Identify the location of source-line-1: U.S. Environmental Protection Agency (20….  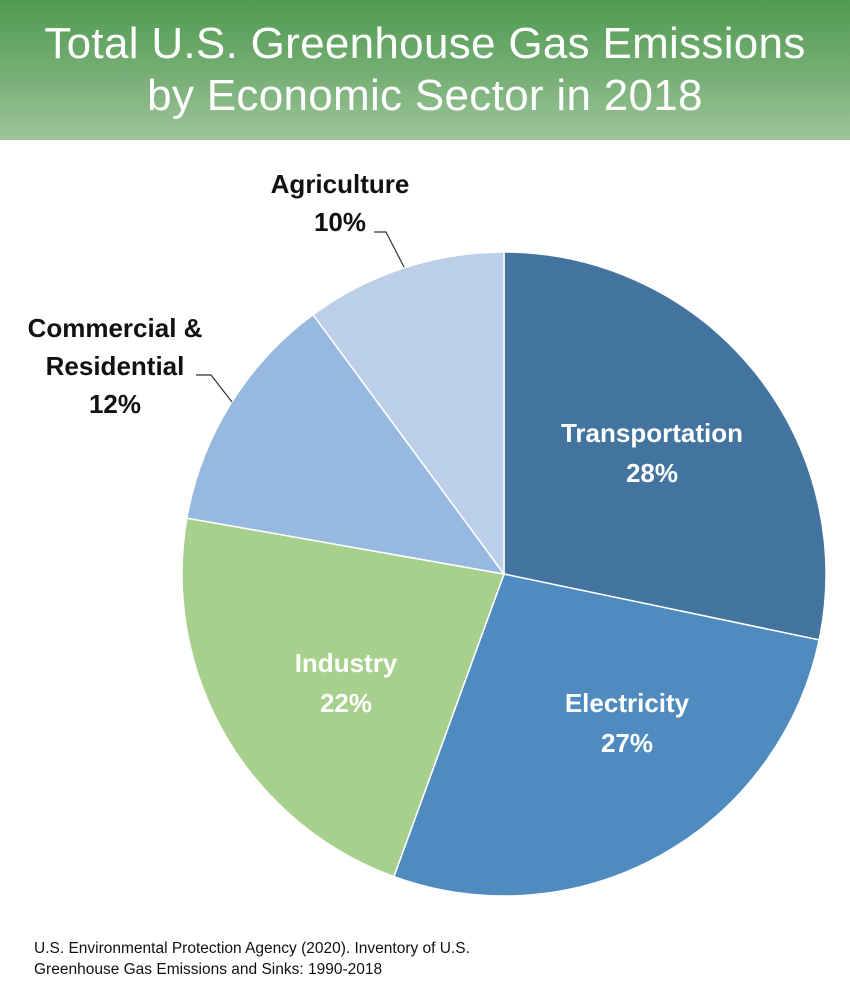
(252, 948).